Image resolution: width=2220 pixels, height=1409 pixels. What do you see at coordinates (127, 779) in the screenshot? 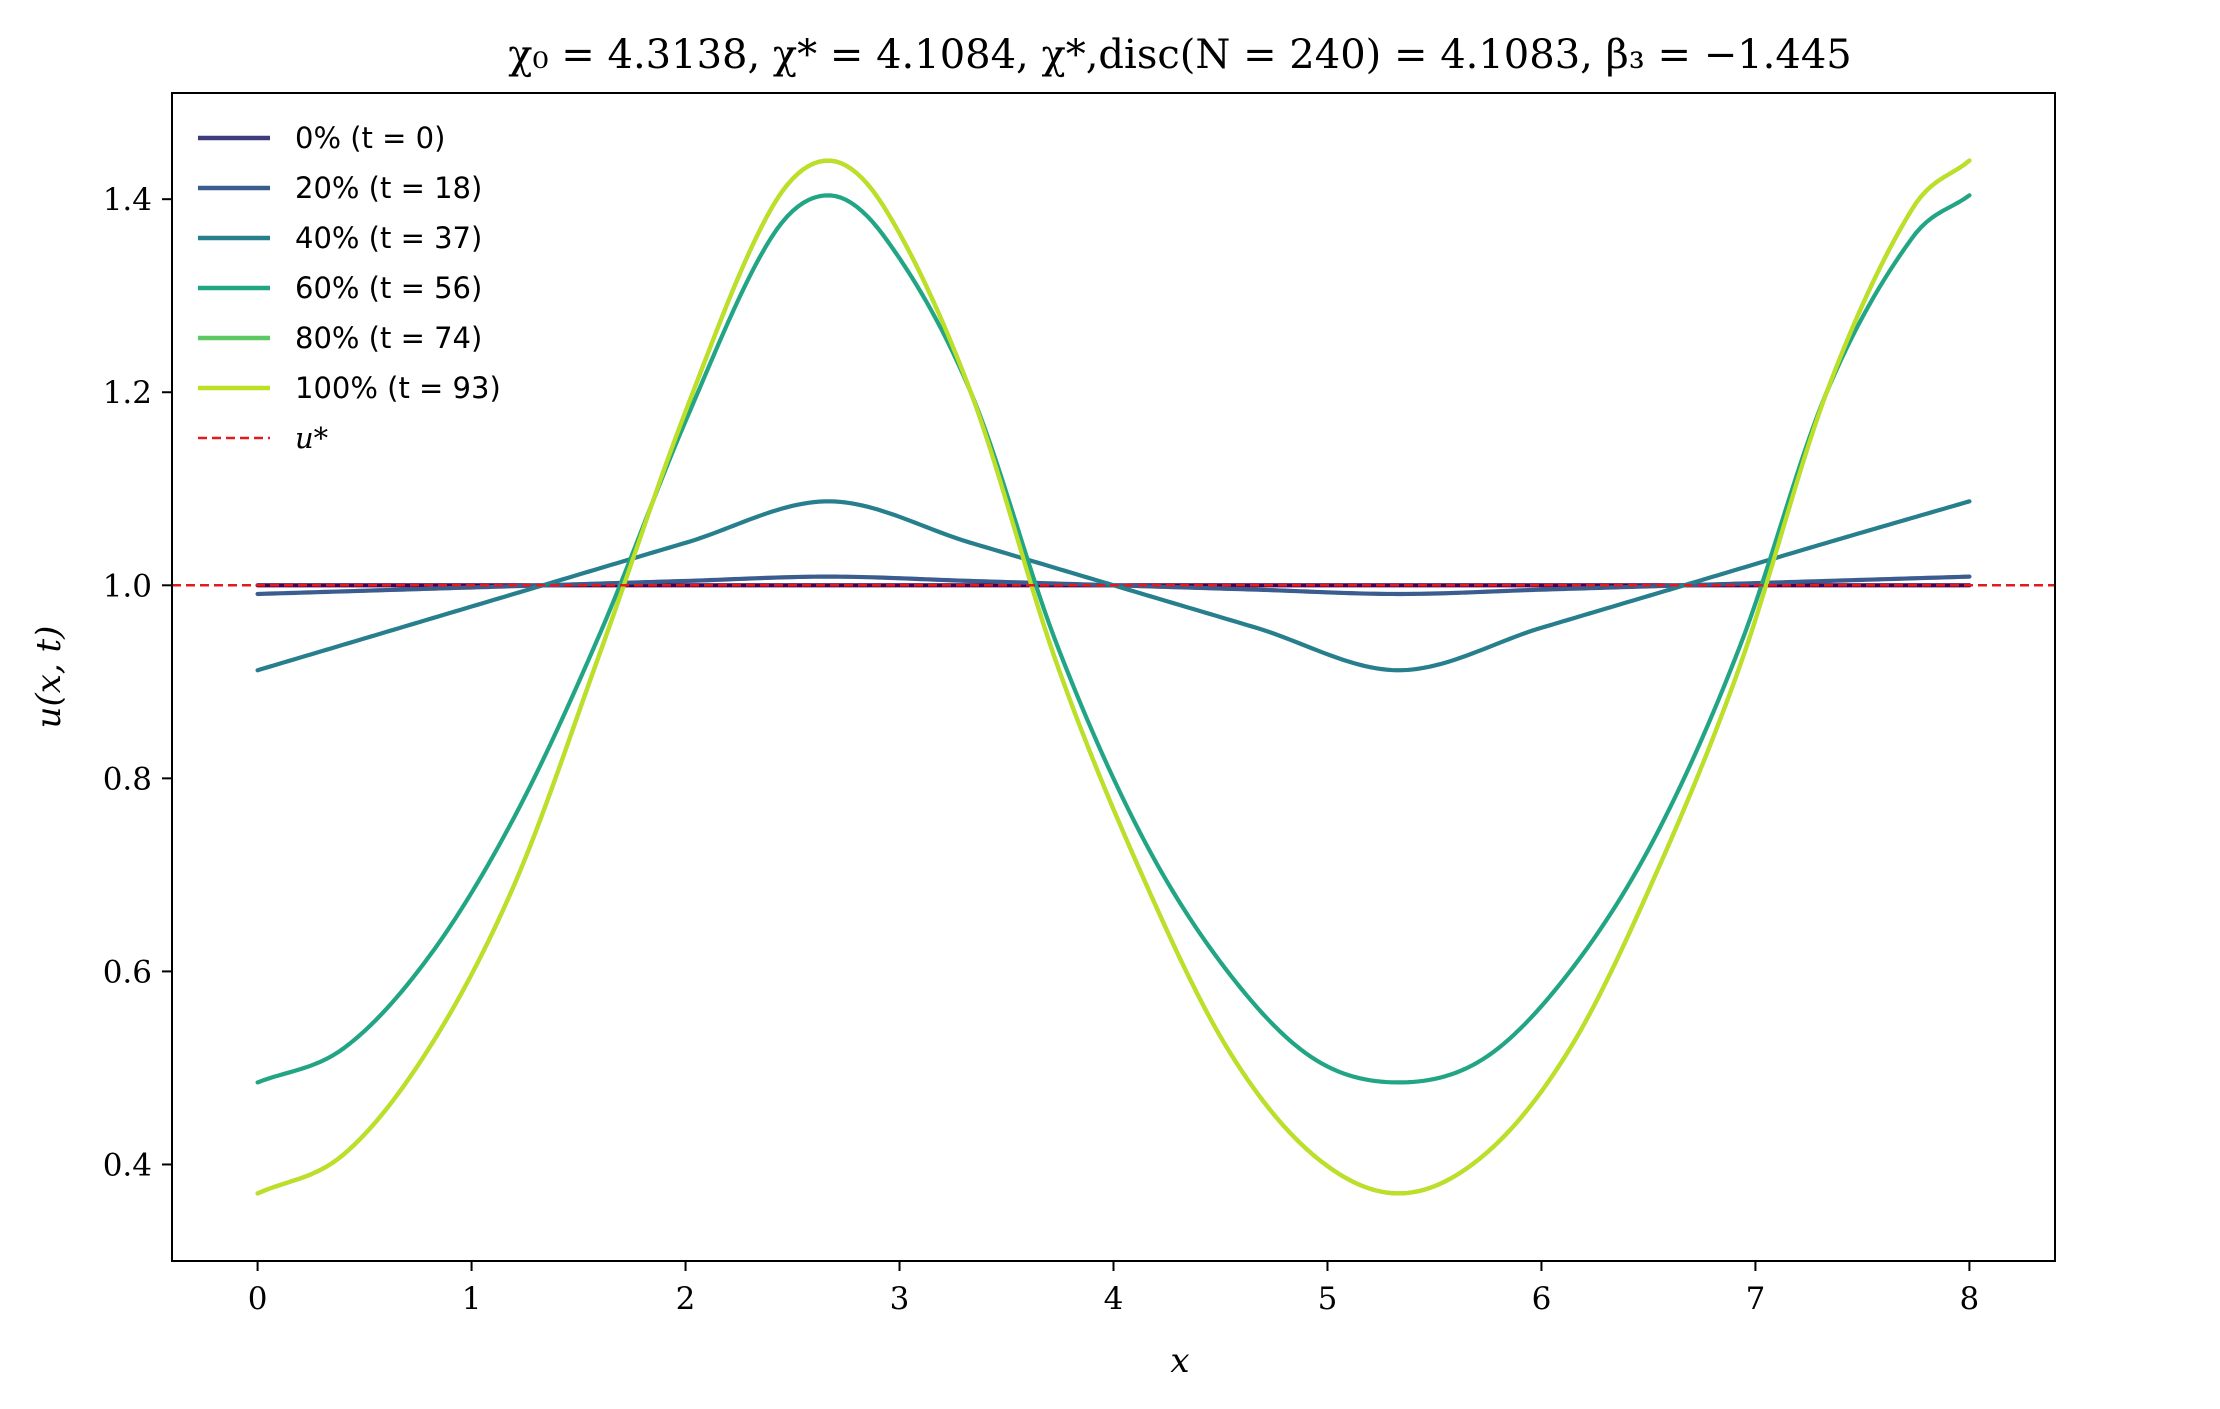
I see `y-tick-label: 0.8` at bounding box center [127, 779].